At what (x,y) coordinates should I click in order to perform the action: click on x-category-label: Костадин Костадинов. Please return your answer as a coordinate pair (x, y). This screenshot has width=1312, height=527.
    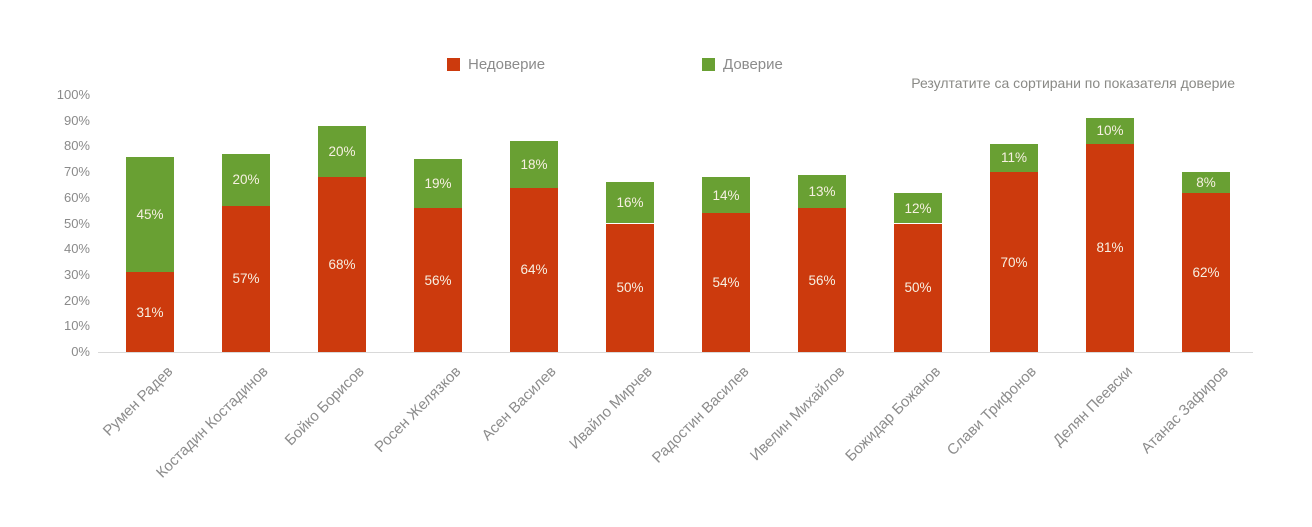
    Looking at the image, I should click on (213, 422).